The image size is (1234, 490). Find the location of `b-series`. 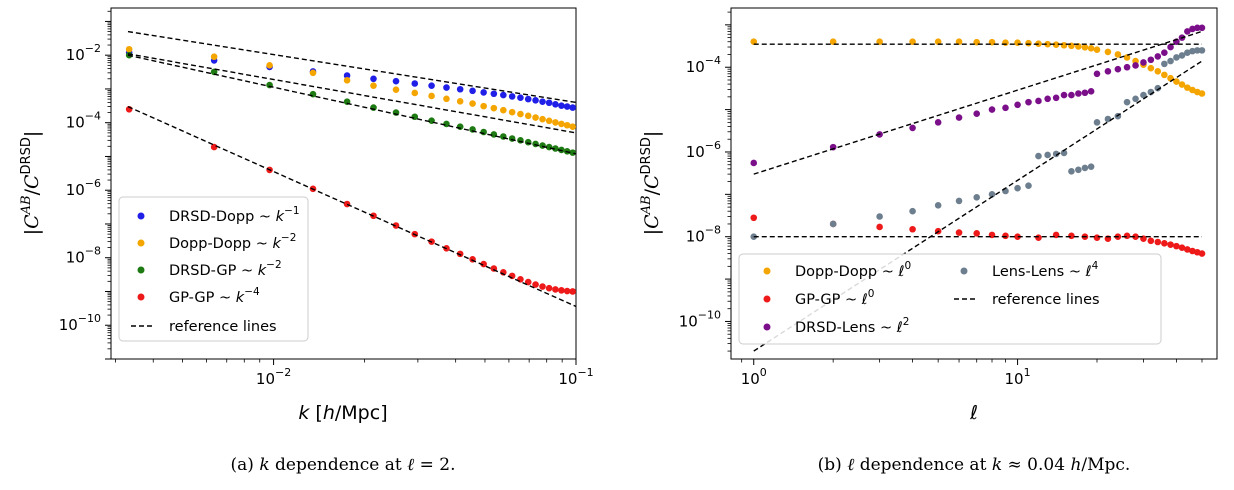

b-series is located at coordinates (978, 235).